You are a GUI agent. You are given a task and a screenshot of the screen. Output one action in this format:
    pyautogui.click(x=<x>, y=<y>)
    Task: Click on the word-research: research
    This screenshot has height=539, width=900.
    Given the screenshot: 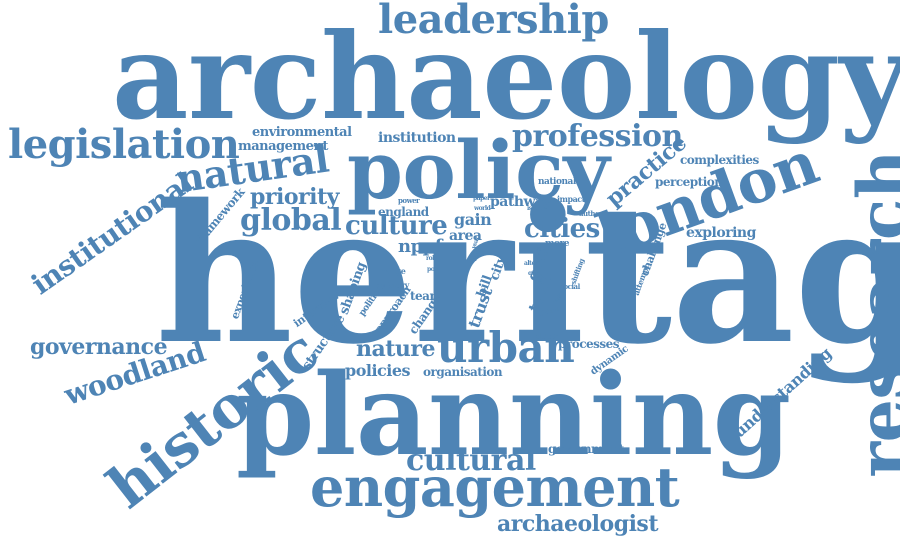 What is the action you would take?
    pyautogui.click(x=871, y=314)
    